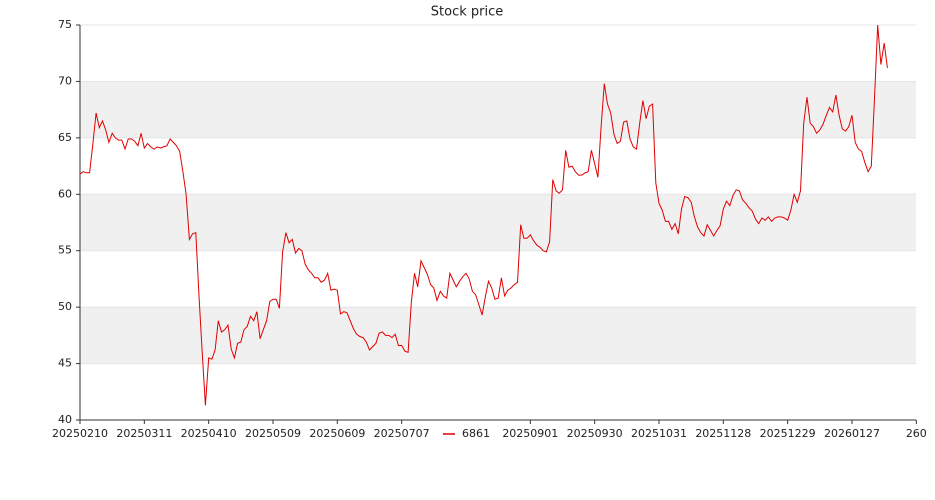 The image size is (935, 500). Describe the element at coordinates (65, 363) in the screenshot. I see `y-tick-label: 45` at that location.